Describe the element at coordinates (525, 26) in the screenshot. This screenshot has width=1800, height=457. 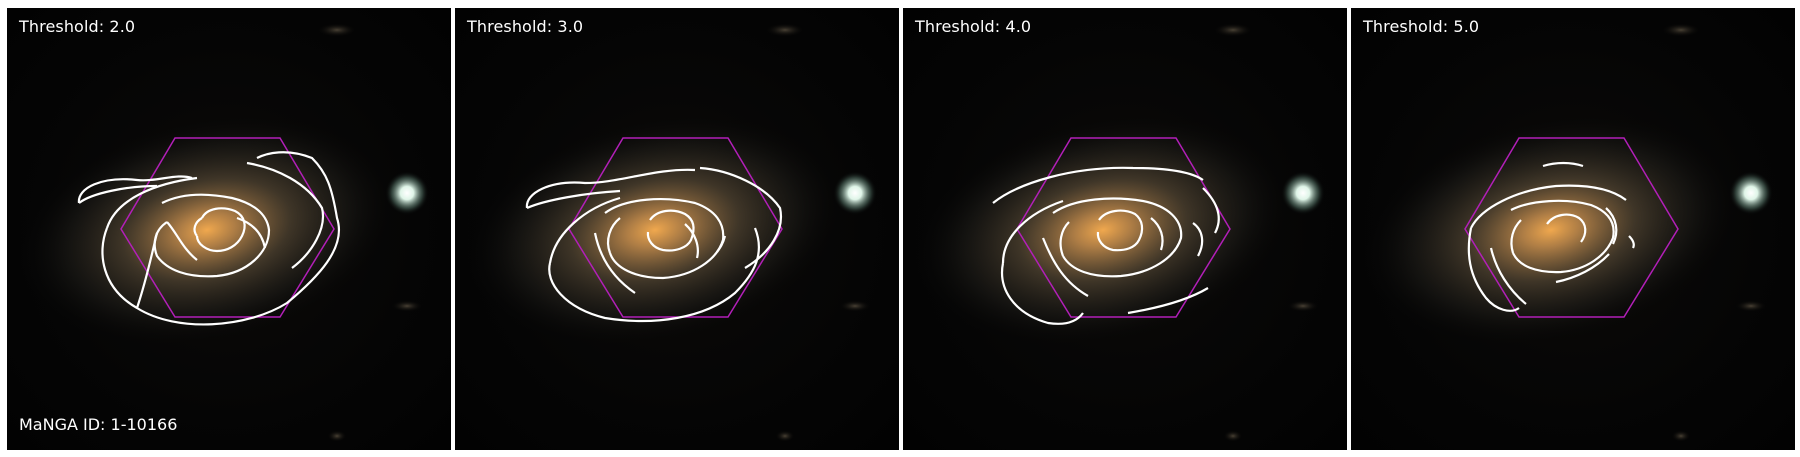
I see `panel-title: Threshold: 3.0` at that location.